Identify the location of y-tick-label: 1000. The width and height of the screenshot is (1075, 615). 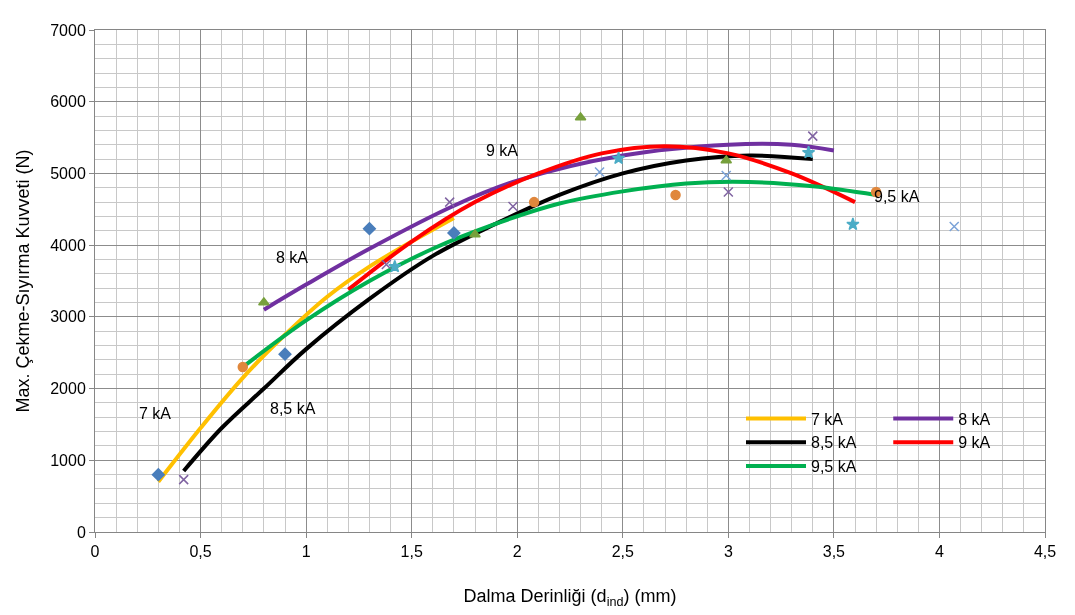
(68, 460).